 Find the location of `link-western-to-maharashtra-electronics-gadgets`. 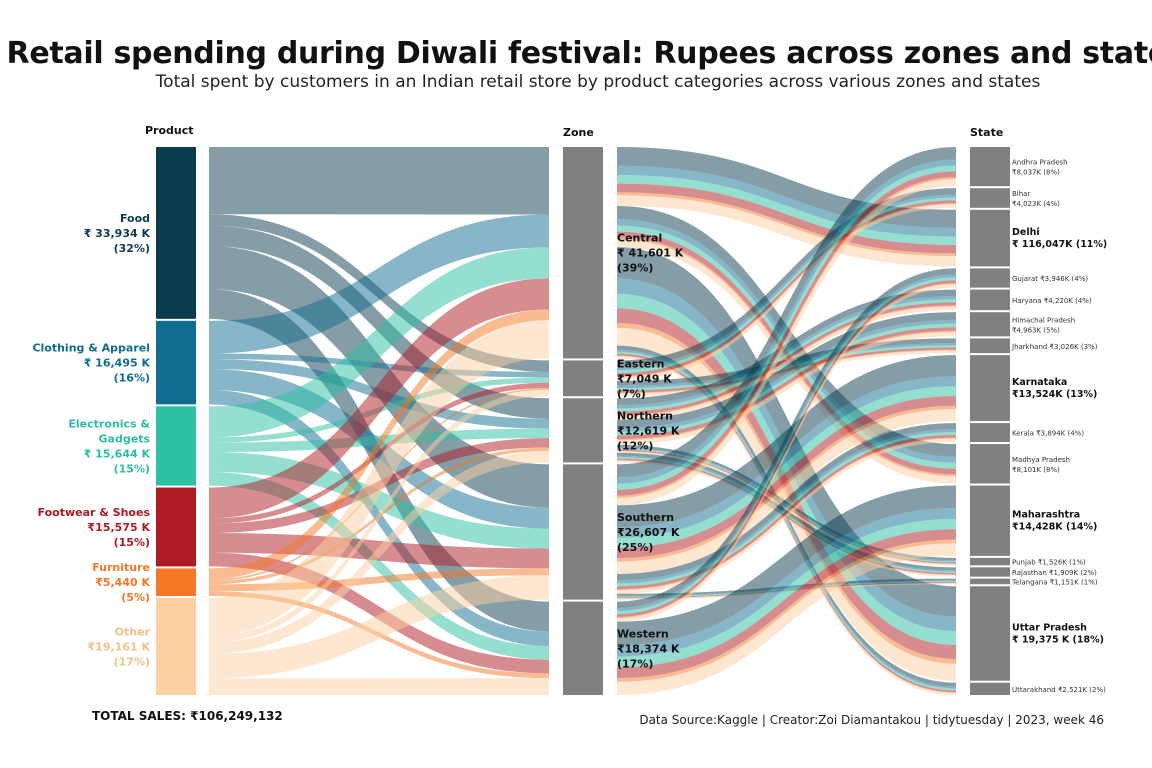

link-western-to-maharashtra-electronics-gadgets is located at coordinates (786, 593).